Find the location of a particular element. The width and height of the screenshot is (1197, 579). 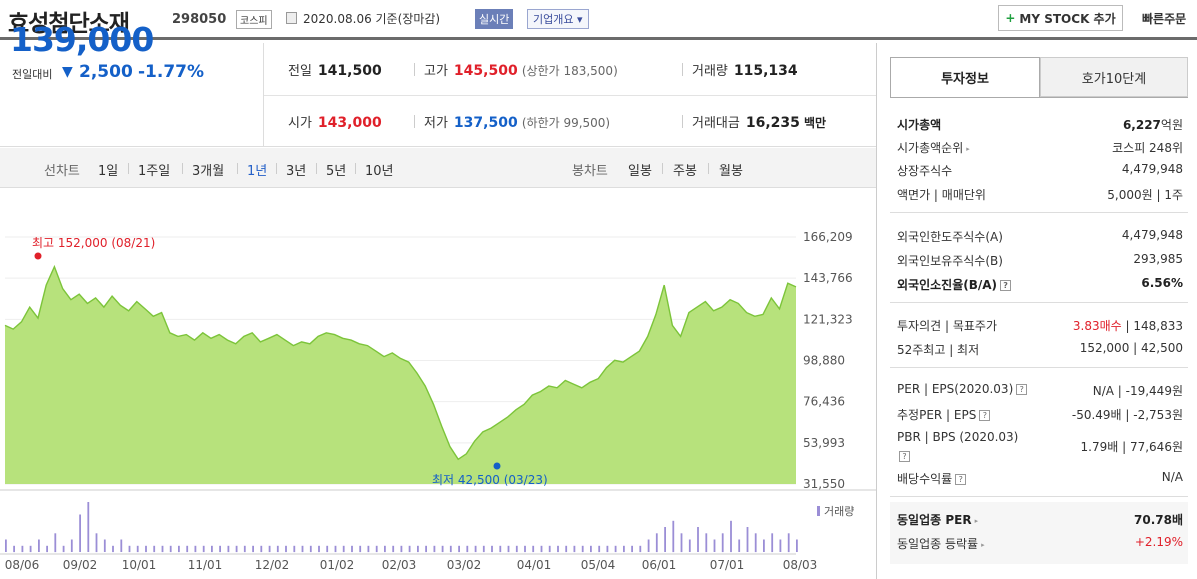

peer-change-value: +2.19% is located at coordinates (1158, 542).